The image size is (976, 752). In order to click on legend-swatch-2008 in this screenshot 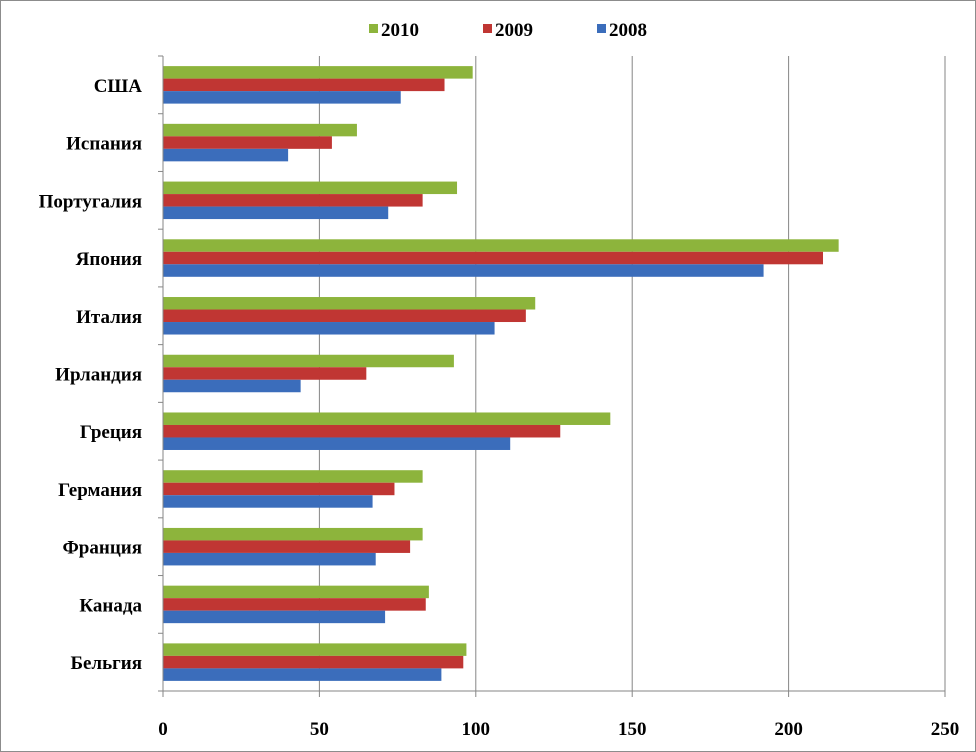, I will do `click(601, 28)`.